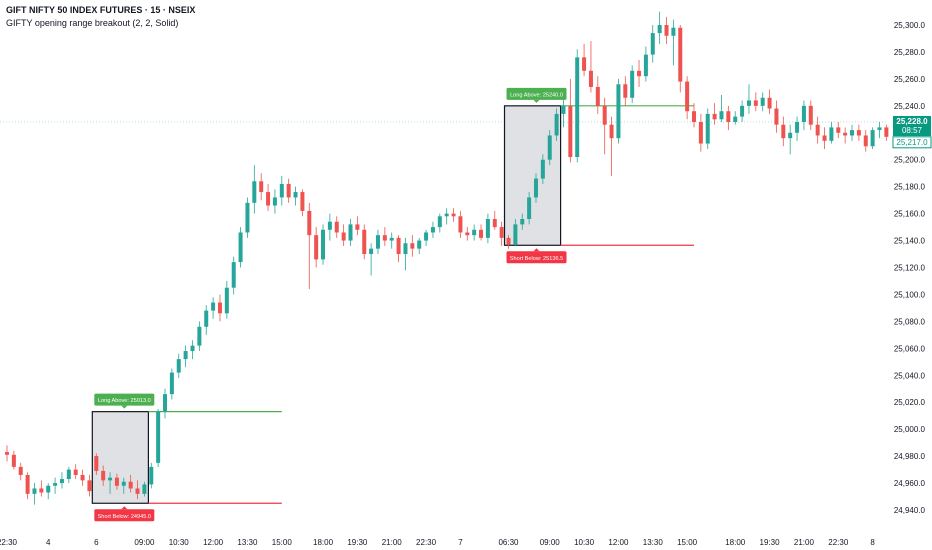 The height and width of the screenshot is (550, 932). What do you see at coordinates (392, 542) in the screenshot?
I see `time-tick-label: 21:00` at bounding box center [392, 542].